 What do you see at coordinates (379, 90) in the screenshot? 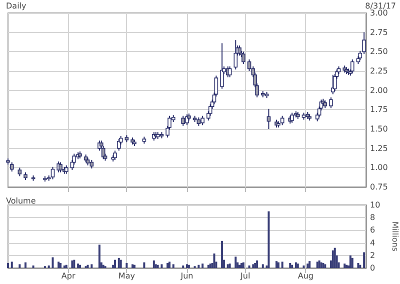
I see `y-tick-label: 2.00` at bounding box center [379, 90].